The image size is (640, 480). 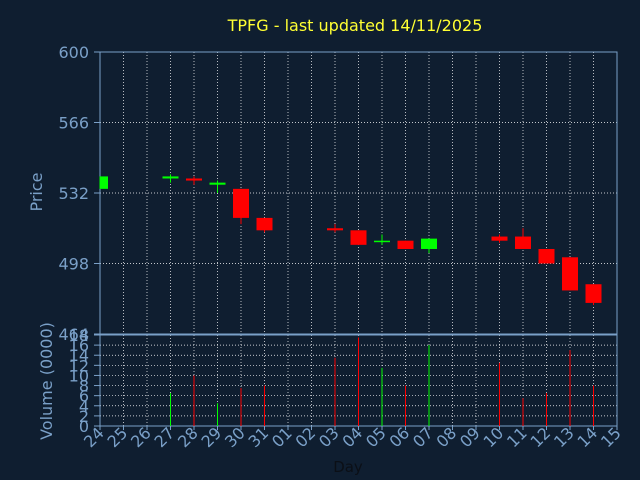 I want to click on price-tick-label: 532, so click(x=73, y=193).